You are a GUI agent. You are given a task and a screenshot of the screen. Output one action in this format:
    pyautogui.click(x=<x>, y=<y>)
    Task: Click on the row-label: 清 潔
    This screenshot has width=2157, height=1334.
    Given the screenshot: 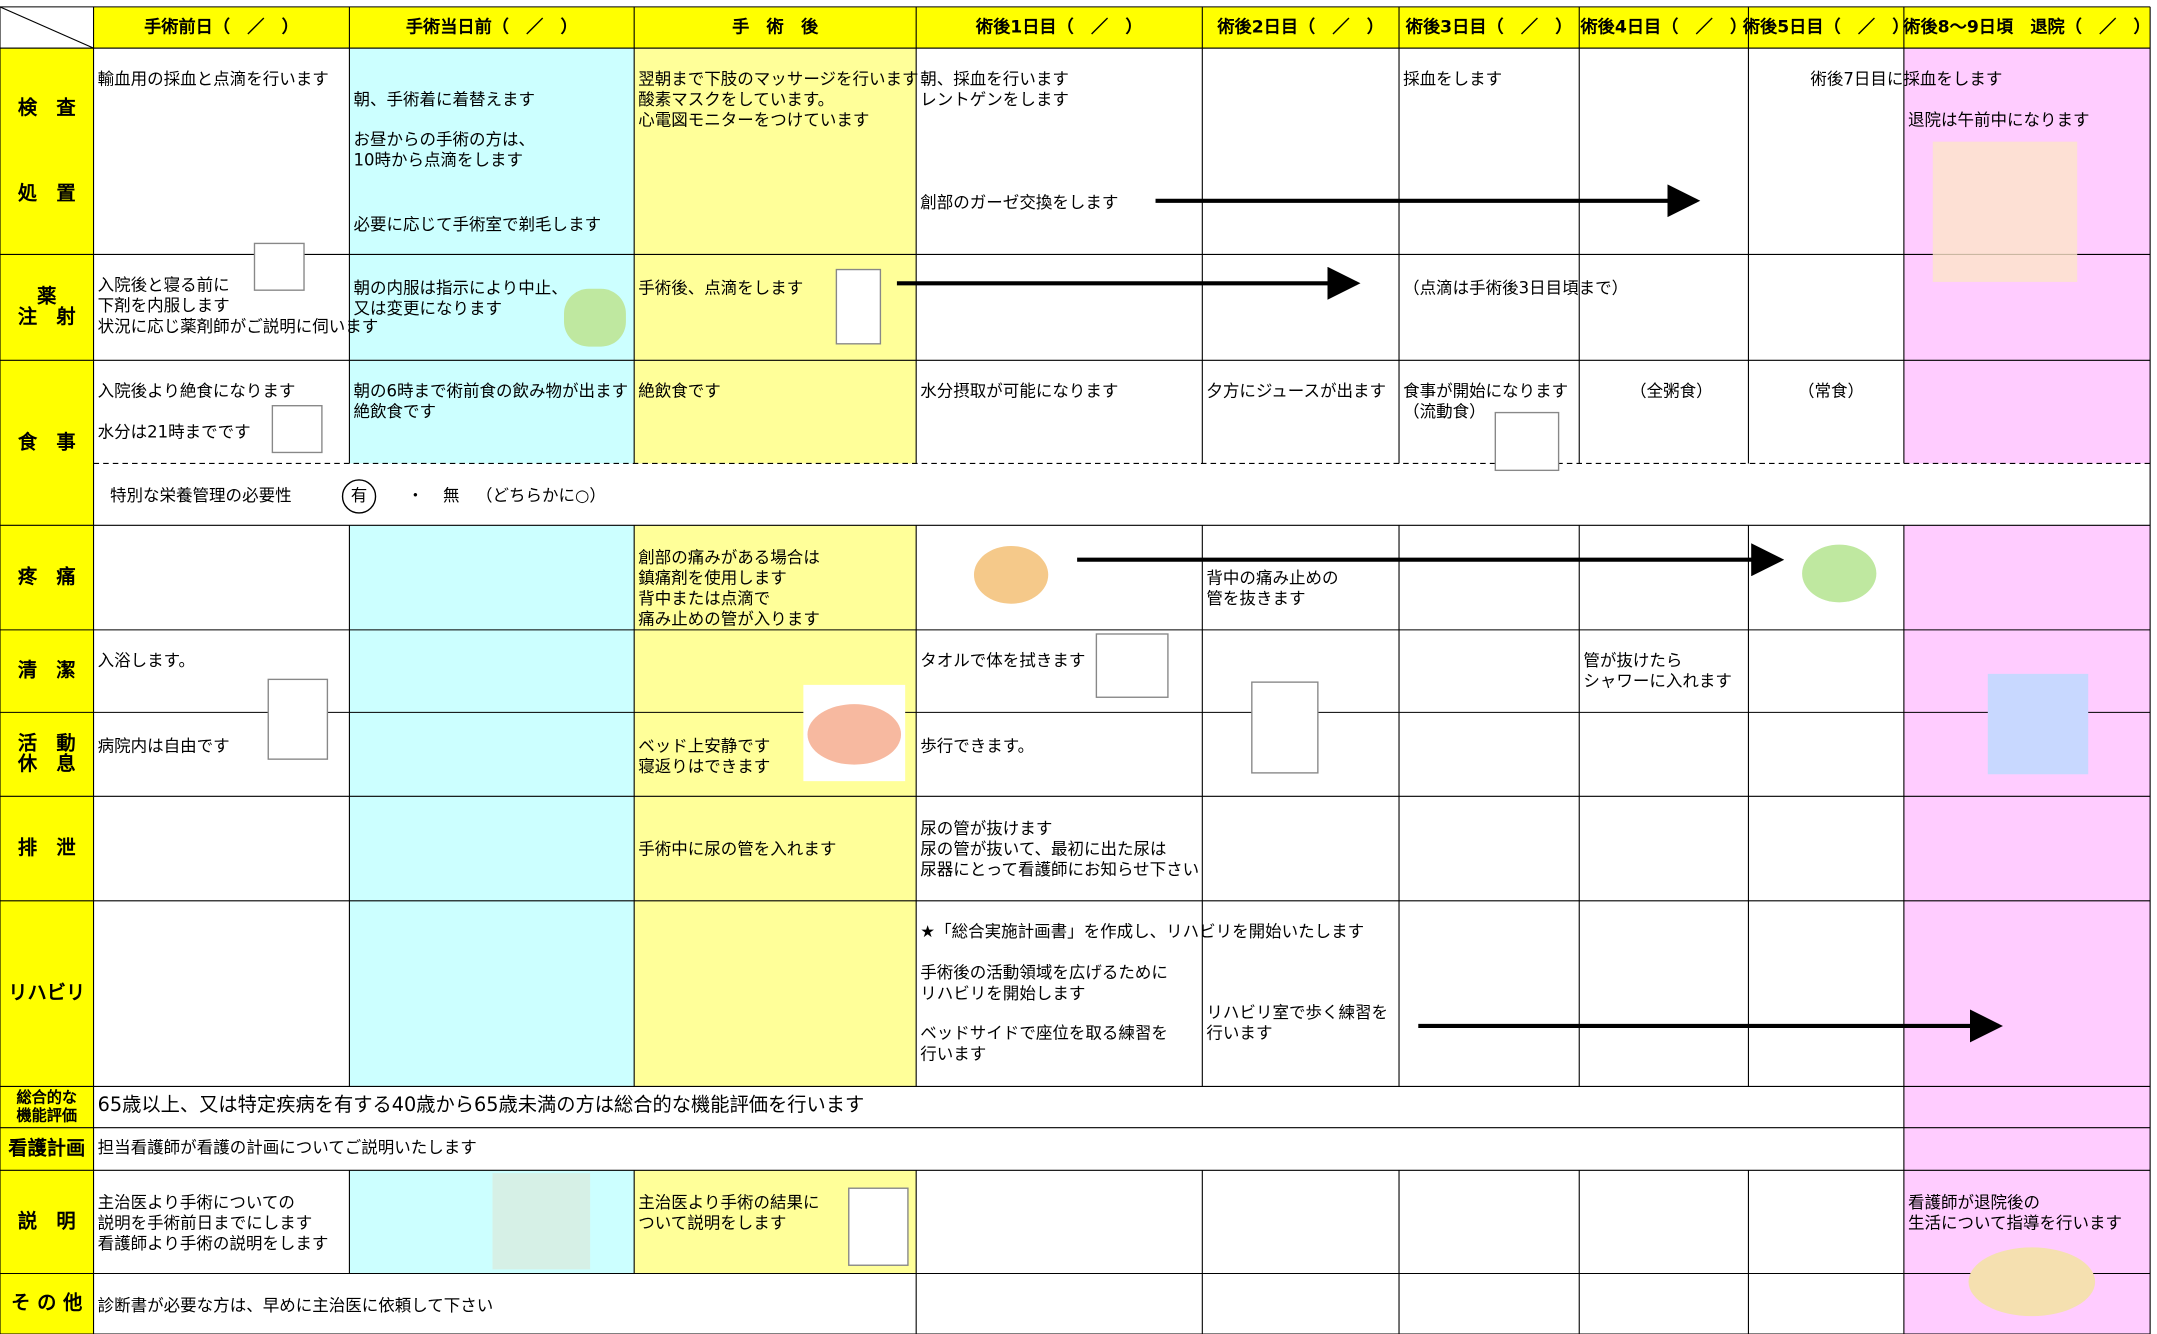 What is the action you would take?
    pyautogui.click(x=47, y=670)
    